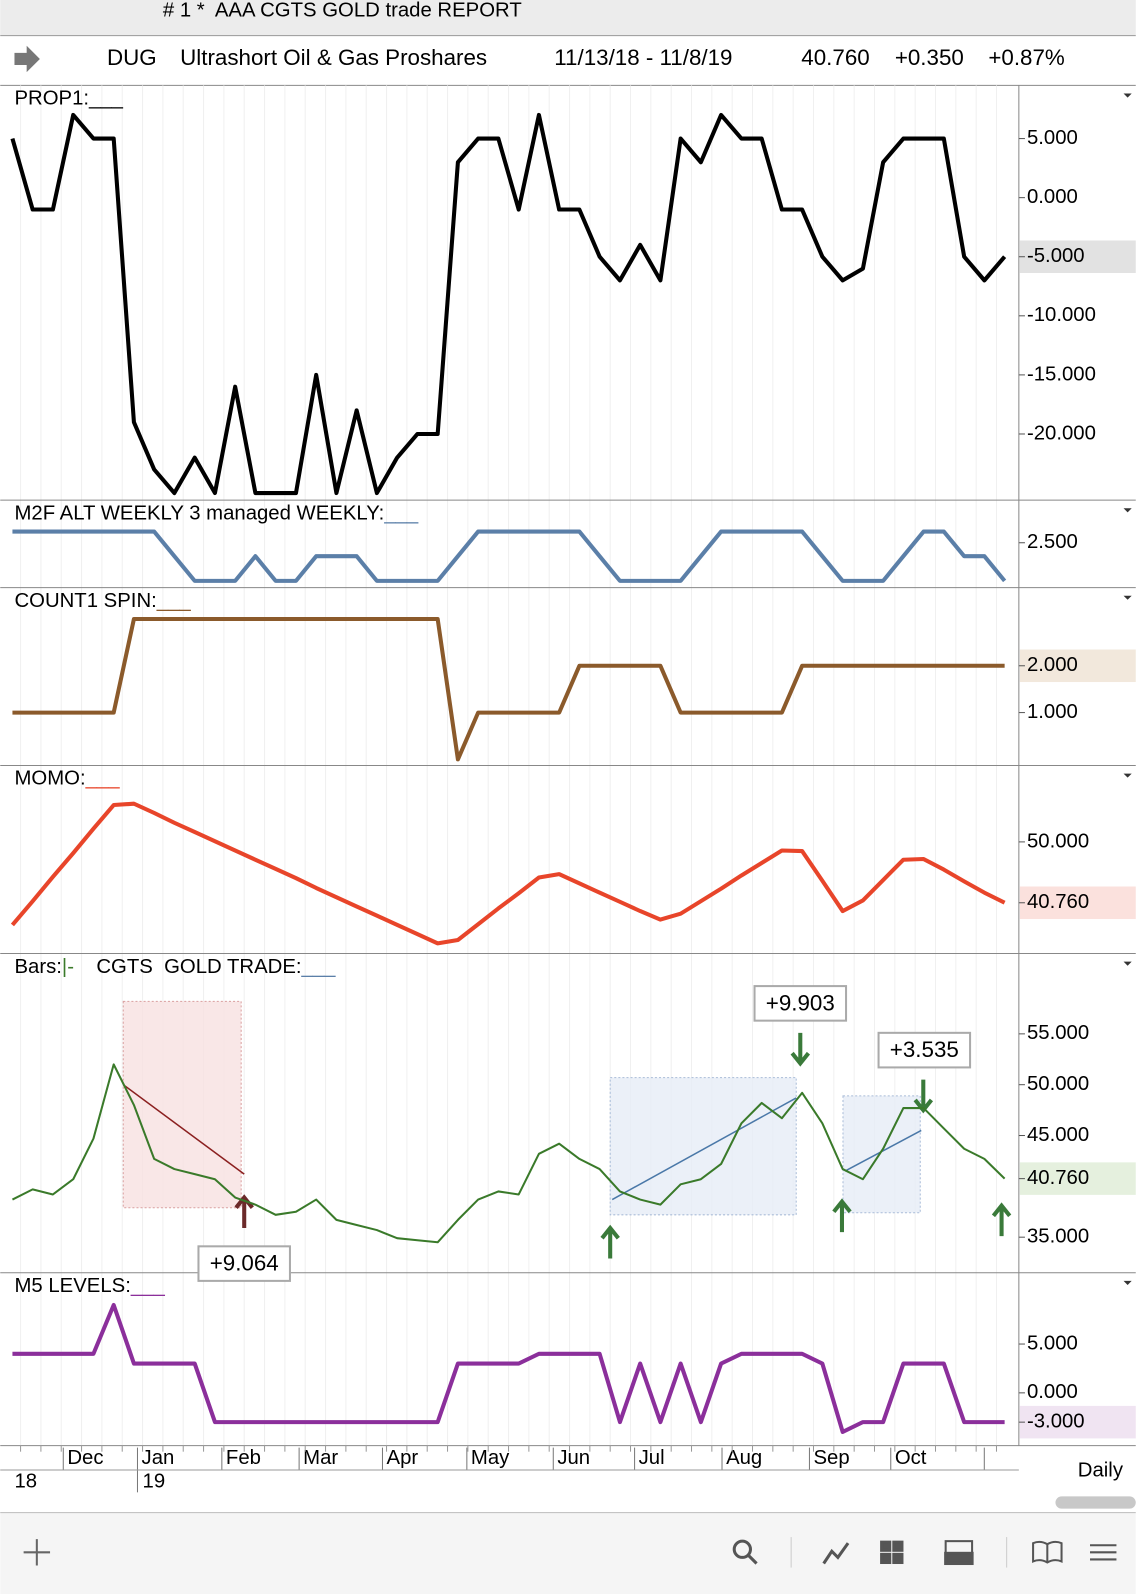  I want to click on date-range: 11/13/18 - 11/8/19, so click(643, 57).